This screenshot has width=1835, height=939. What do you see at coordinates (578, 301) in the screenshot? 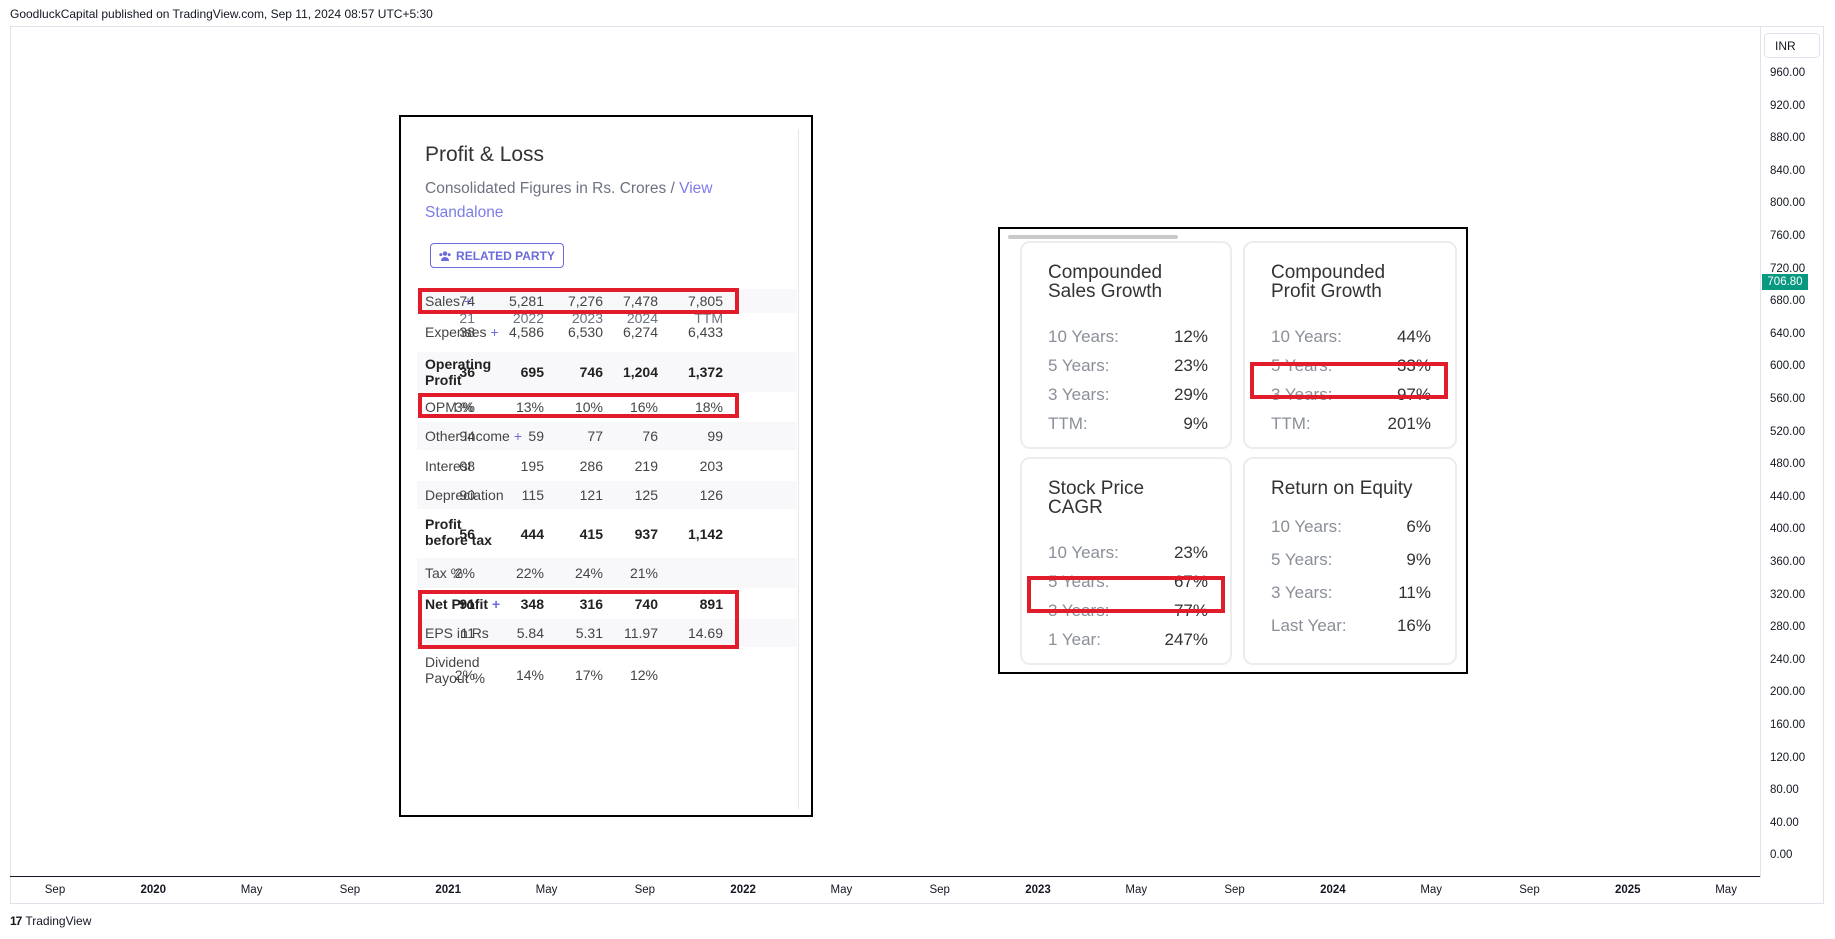
I see `highlight-sales` at bounding box center [578, 301].